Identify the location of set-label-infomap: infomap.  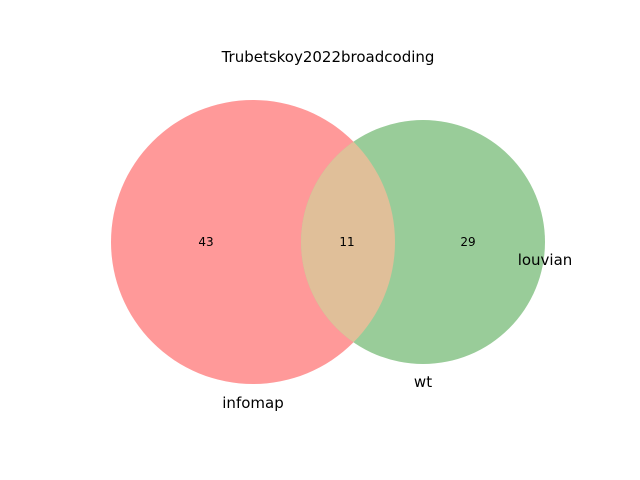
(252, 403).